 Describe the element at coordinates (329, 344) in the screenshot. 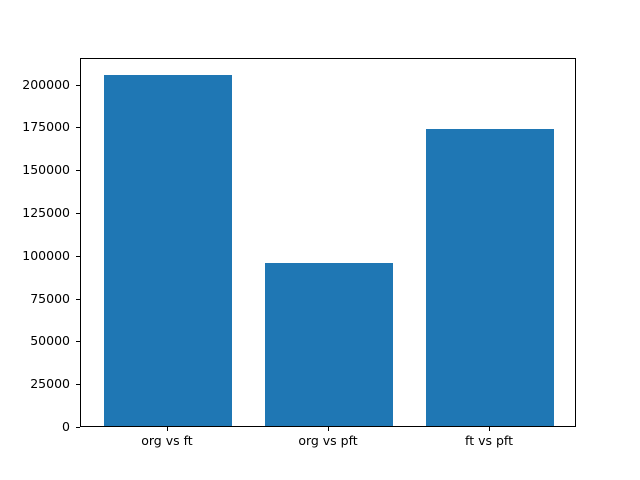

I see `bar-org-vs-pft` at that location.